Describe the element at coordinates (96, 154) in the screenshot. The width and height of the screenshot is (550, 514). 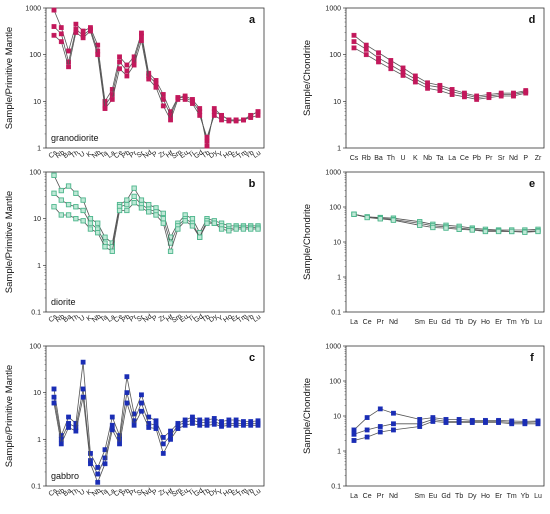
I see `x-tick-label: Nb` at that location.